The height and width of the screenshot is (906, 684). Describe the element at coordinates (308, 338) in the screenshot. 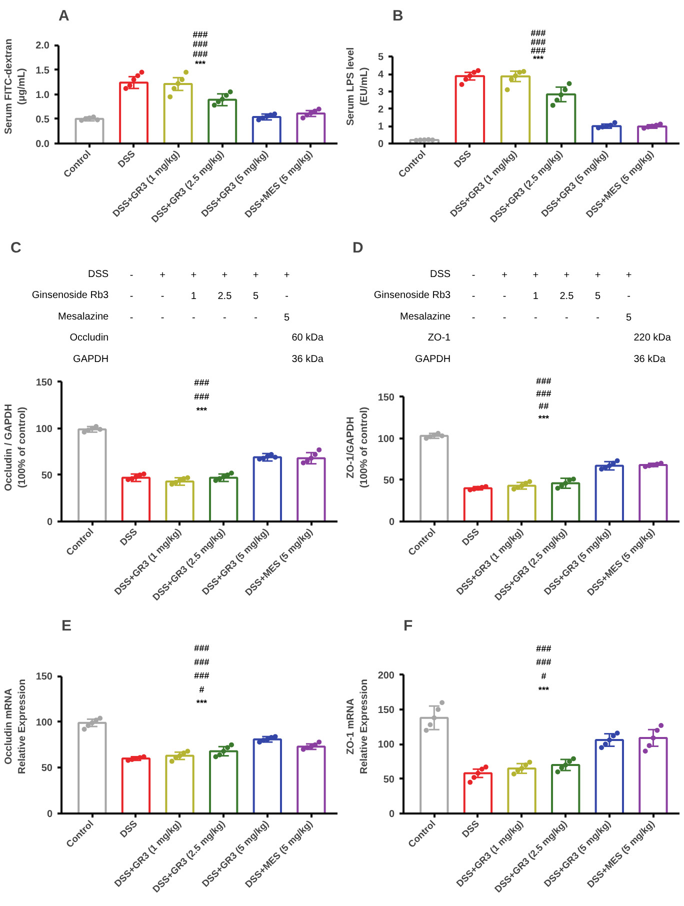

I see `category-label: 60 kDa` at that location.